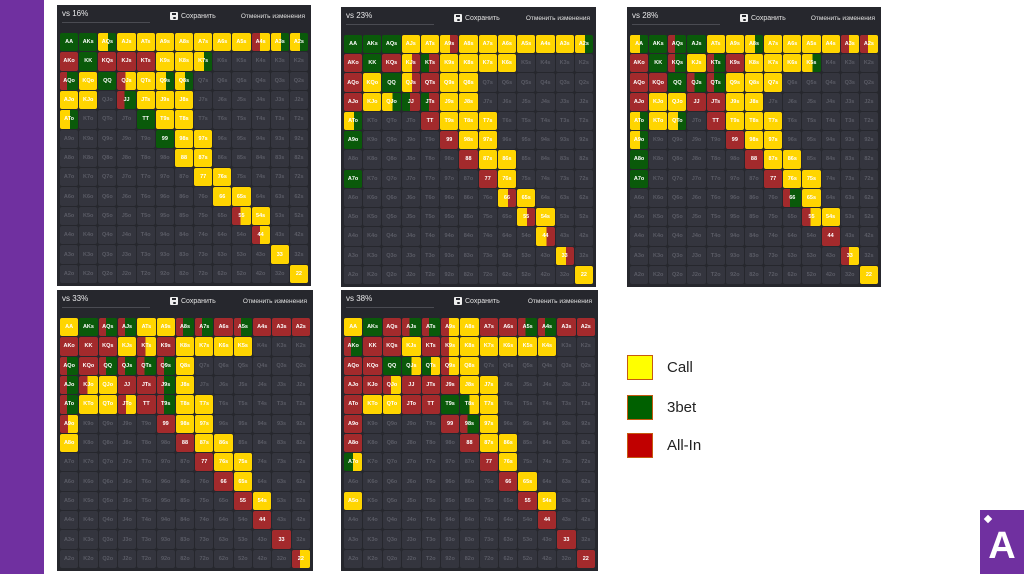  I want to click on hand-cell-QJs: QJs, so click(696, 82).